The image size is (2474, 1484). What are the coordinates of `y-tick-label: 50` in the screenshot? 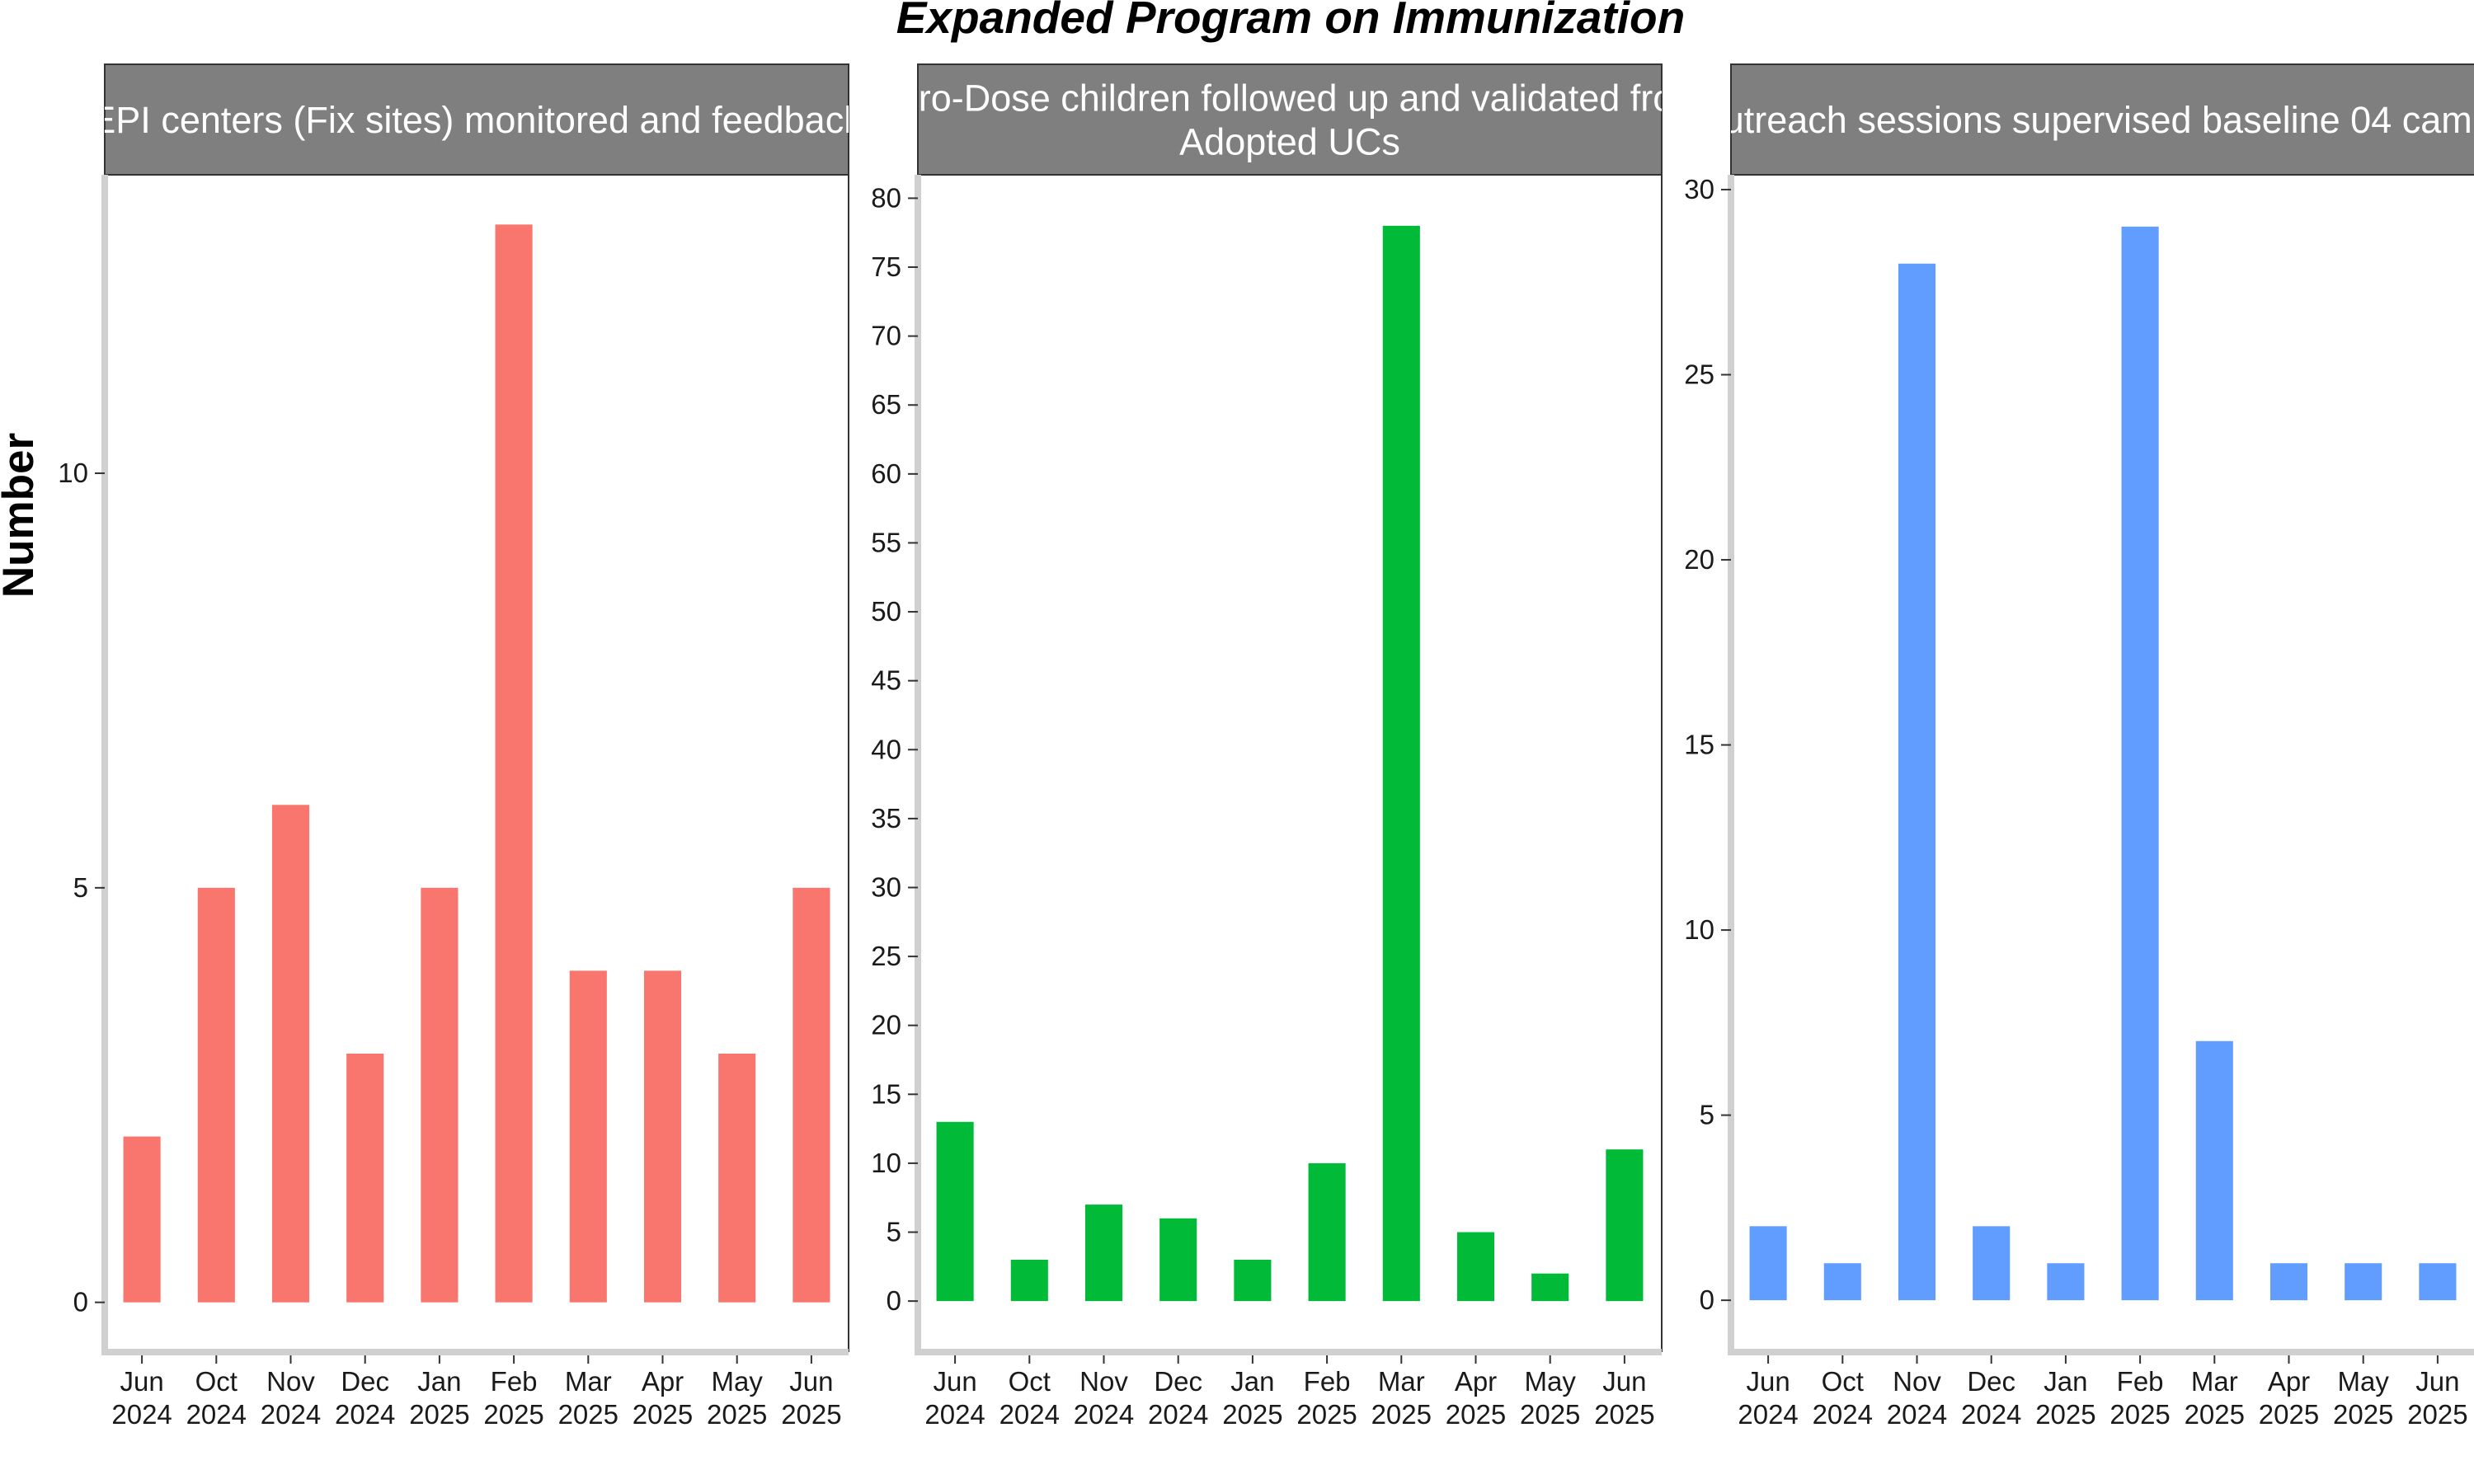 It's located at (886, 611).